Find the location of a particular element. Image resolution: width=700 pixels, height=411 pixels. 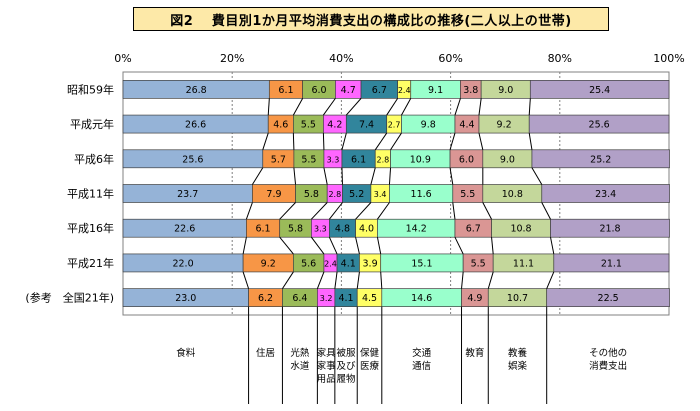

legend-label: 水道 is located at coordinates (300, 366).